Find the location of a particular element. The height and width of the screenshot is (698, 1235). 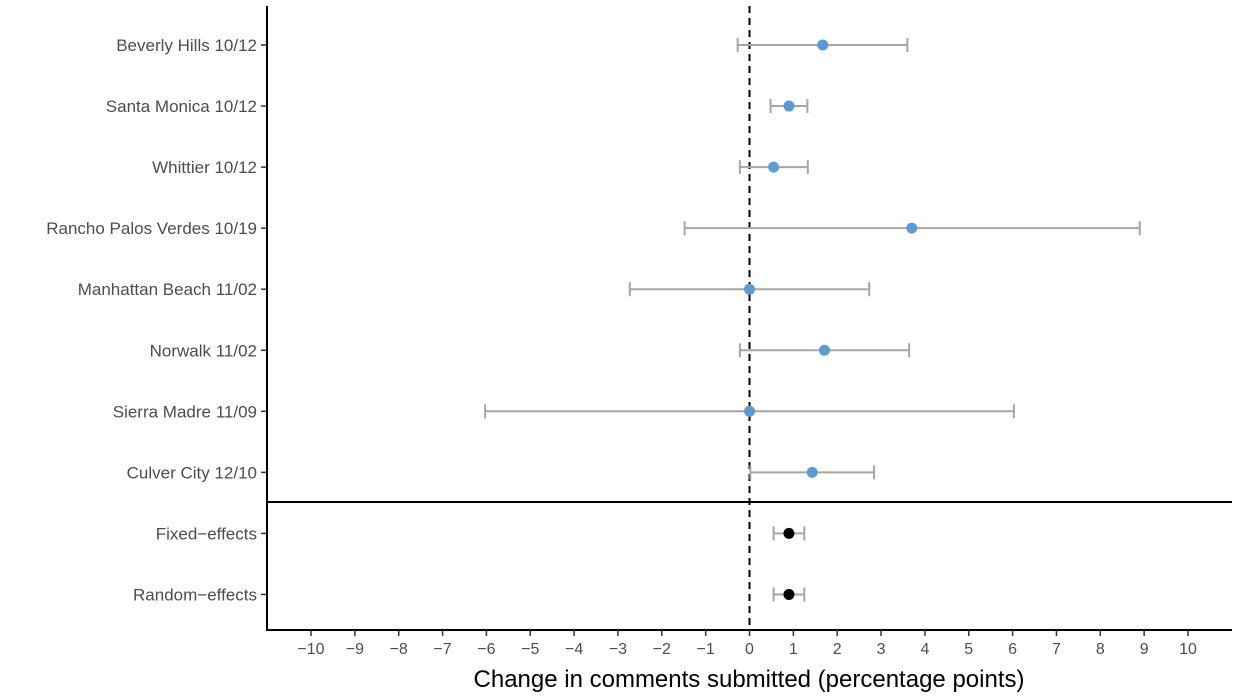

x-tick-label: −10 is located at coordinates (310, 649).